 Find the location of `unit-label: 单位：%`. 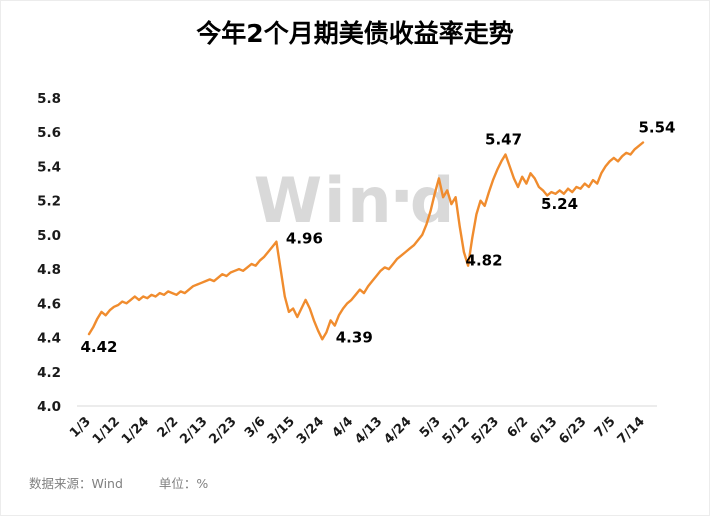

unit-label: 单位：% is located at coordinates (183, 483).